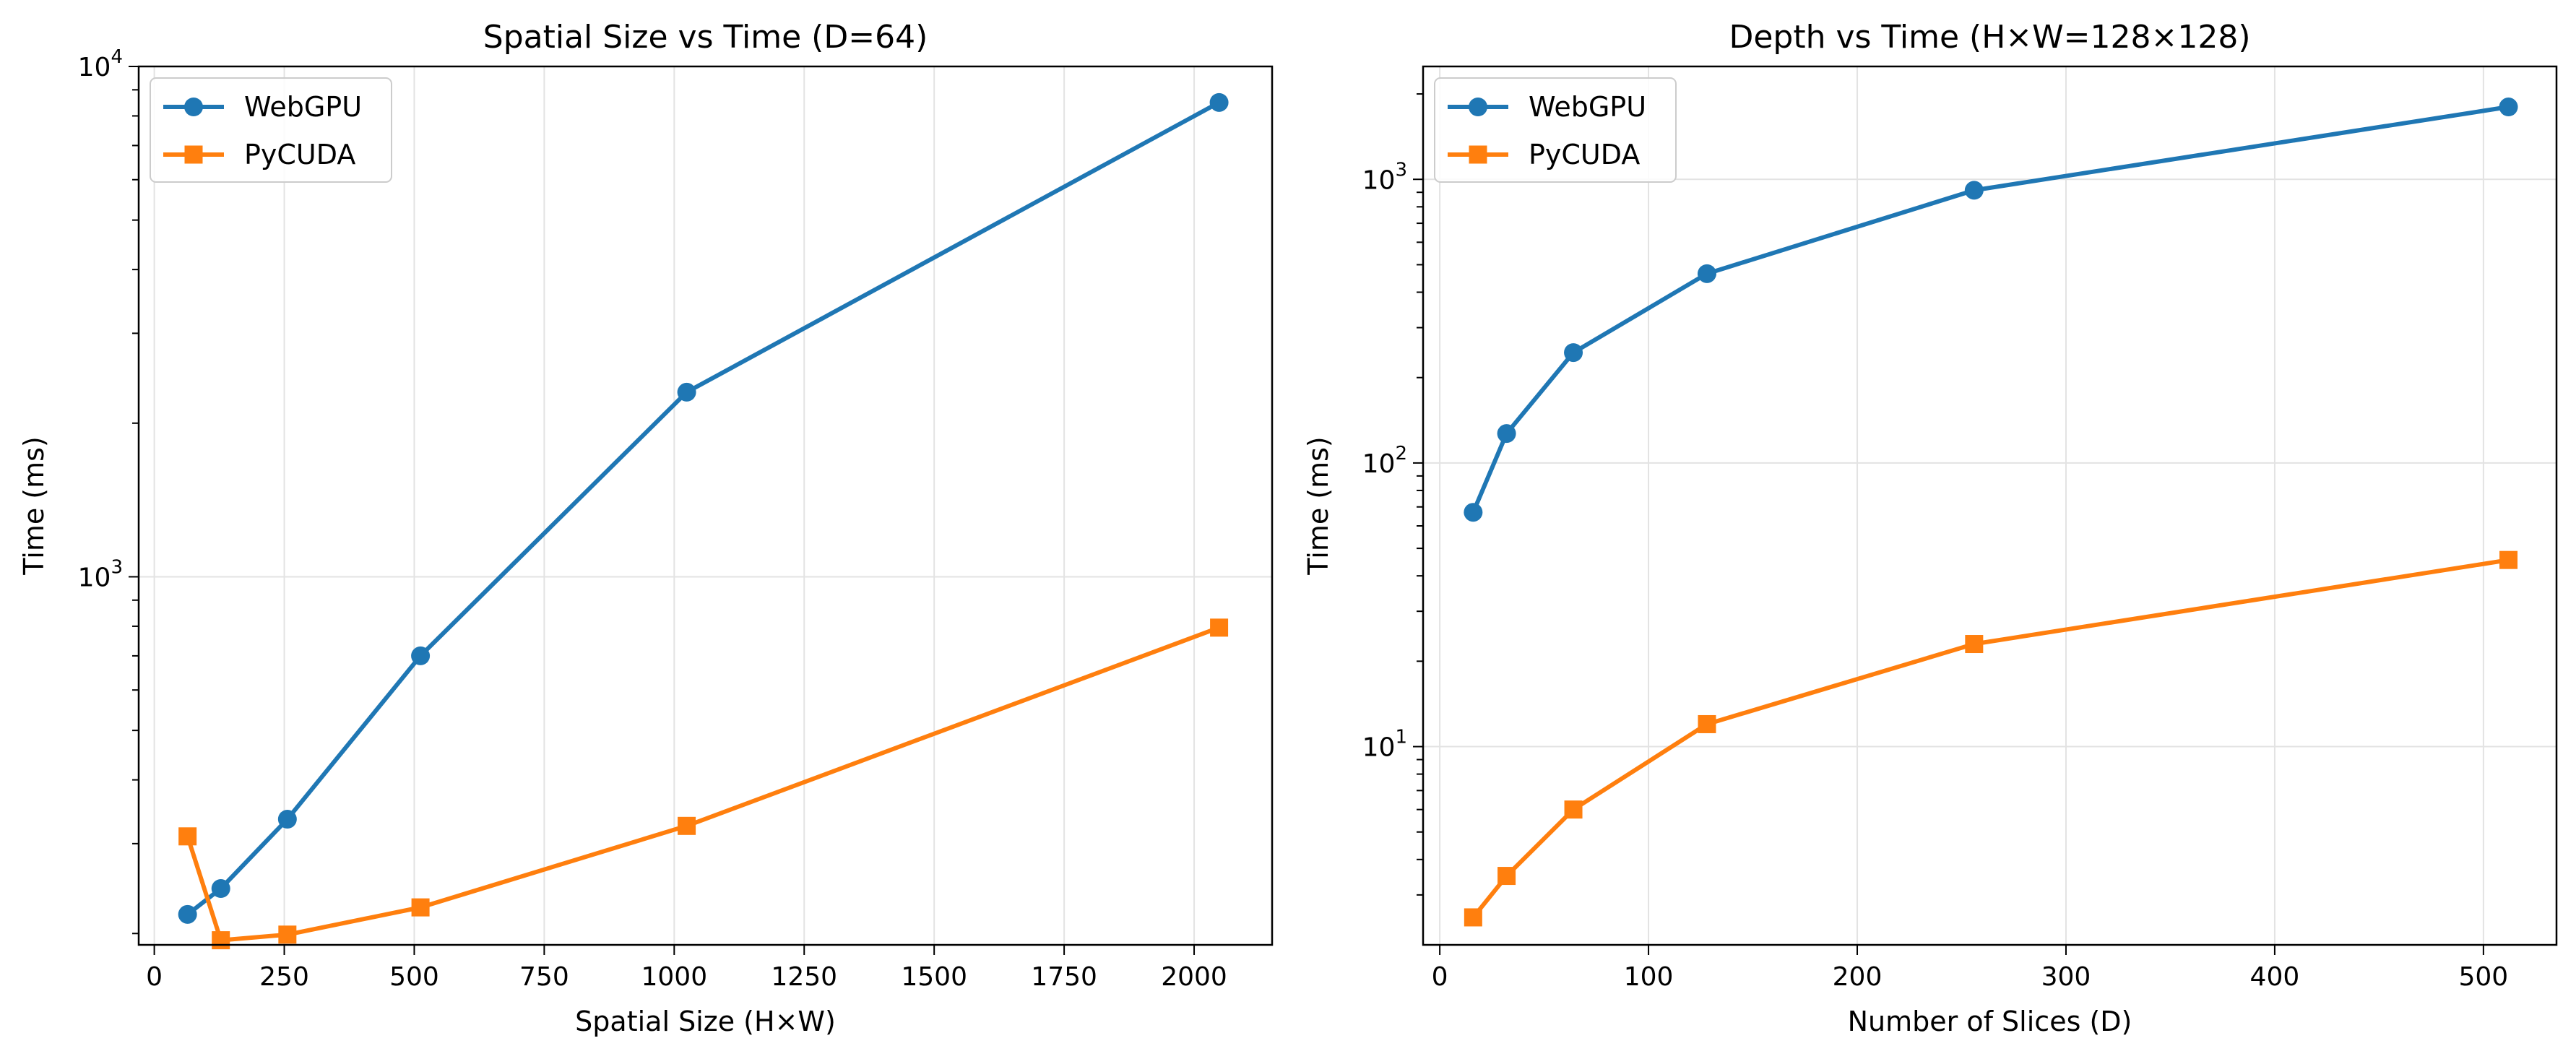 Image resolution: width=2576 pixels, height=1059 pixels. What do you see at coordinates (1649, 977) in the screenshot?
I see `x-tick-label: 100` at bounding box center [1649, 977].